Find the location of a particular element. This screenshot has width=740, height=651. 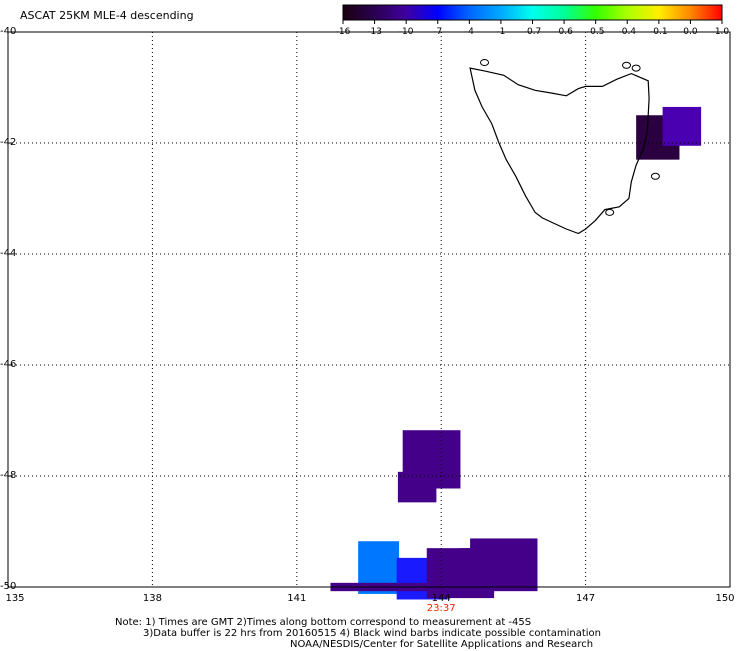

lon-tick-label: 150 is located at coordinates (725, 598).